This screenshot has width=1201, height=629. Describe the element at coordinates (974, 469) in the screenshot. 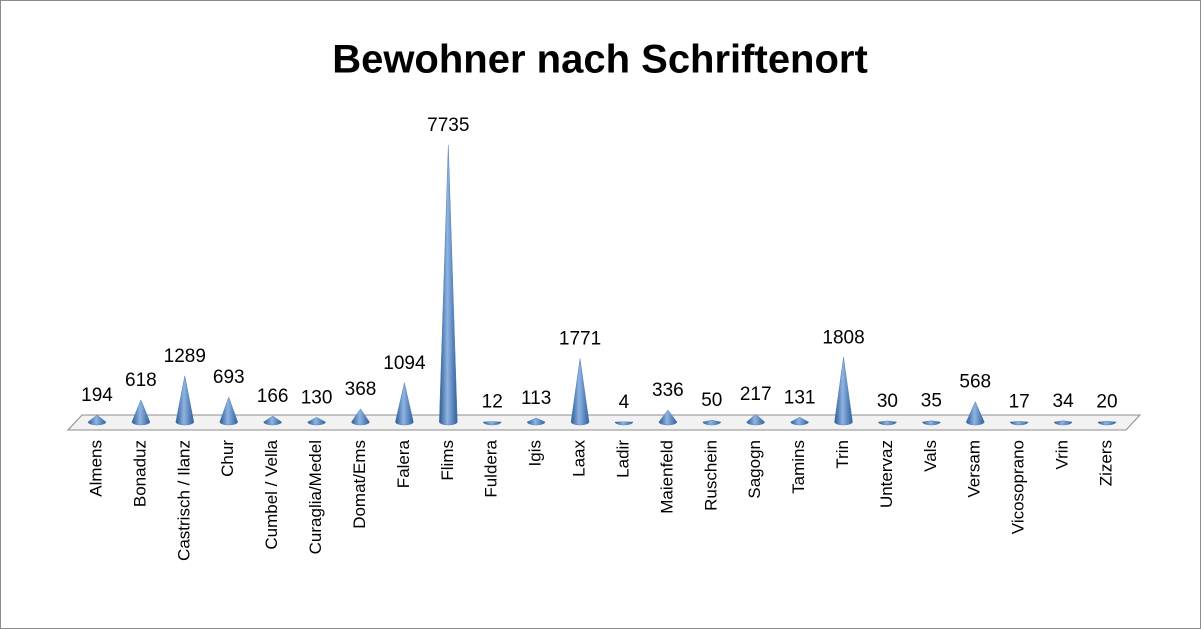

I see `x-tick-label: Versam` at that location.